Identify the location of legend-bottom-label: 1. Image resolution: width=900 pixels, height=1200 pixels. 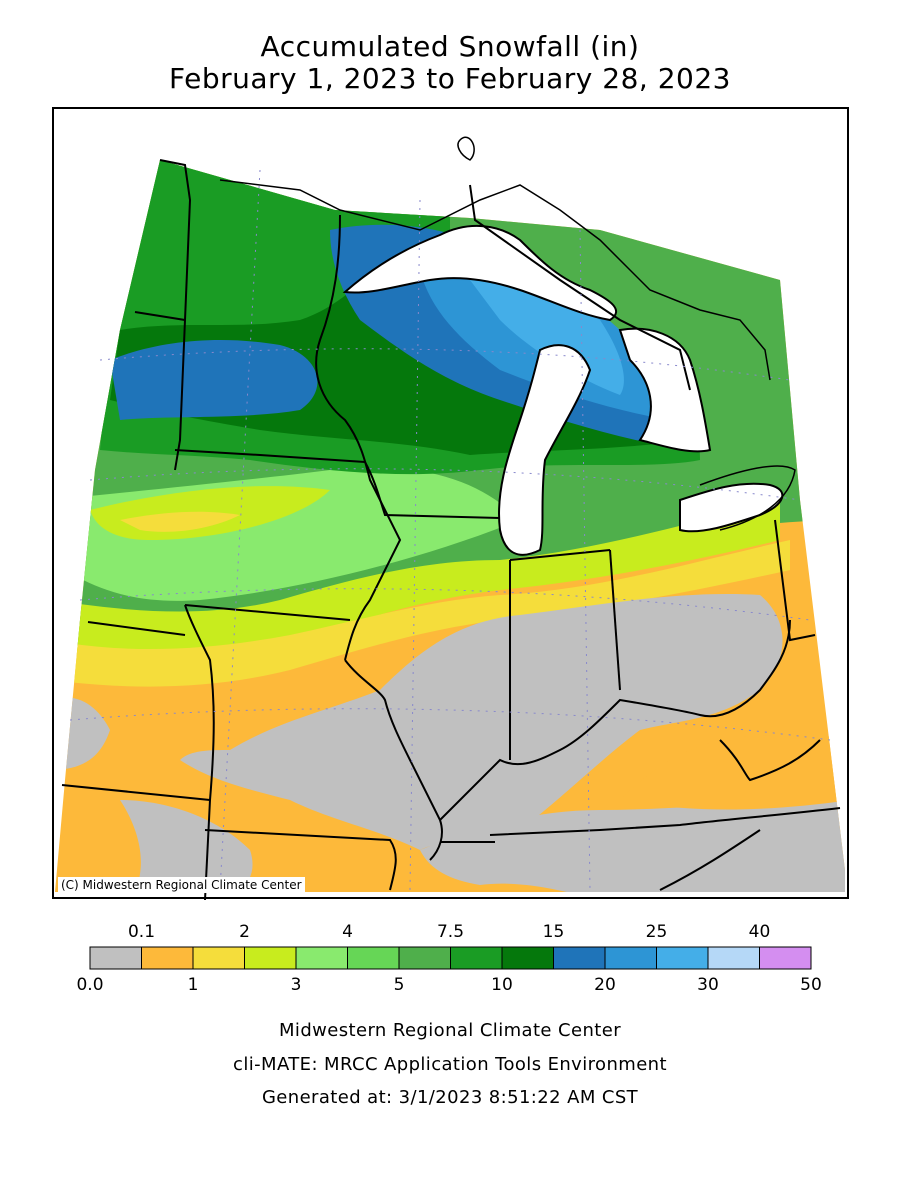
(193, 985).